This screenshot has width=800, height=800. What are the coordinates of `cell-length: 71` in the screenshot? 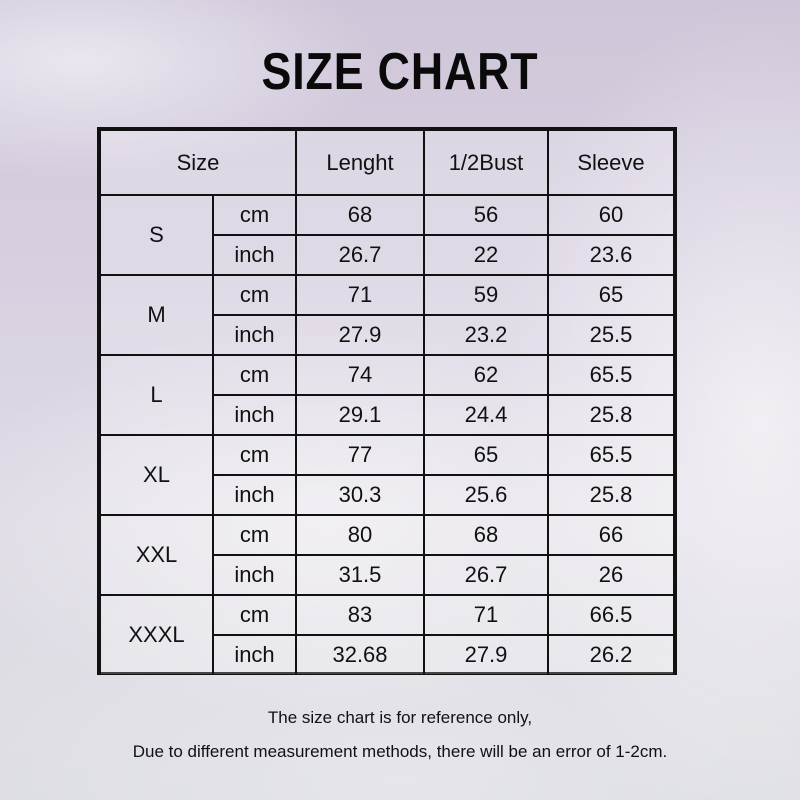 It's located at (360, 295).